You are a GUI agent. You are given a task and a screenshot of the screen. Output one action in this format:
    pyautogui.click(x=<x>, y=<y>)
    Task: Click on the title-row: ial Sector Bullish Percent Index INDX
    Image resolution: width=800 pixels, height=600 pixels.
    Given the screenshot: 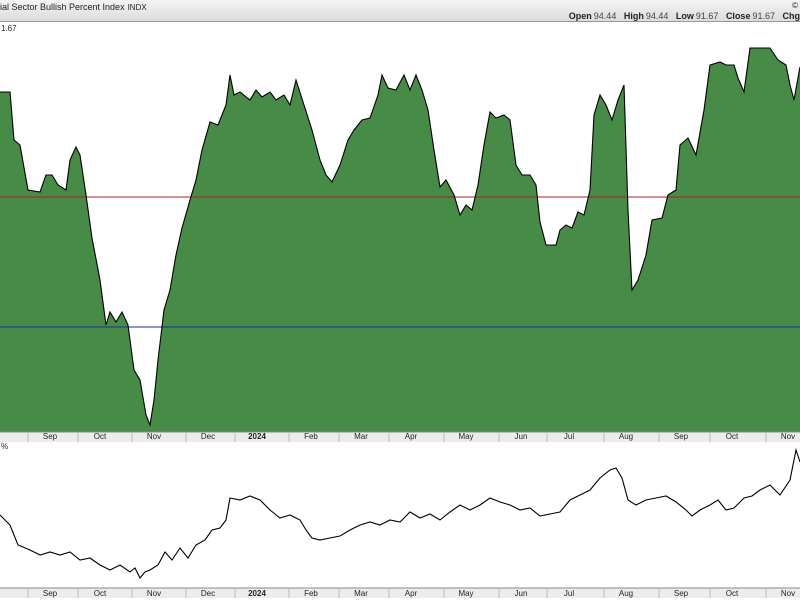 What is the action you would take?
    pyautogui.click(x=73, y=7)
    